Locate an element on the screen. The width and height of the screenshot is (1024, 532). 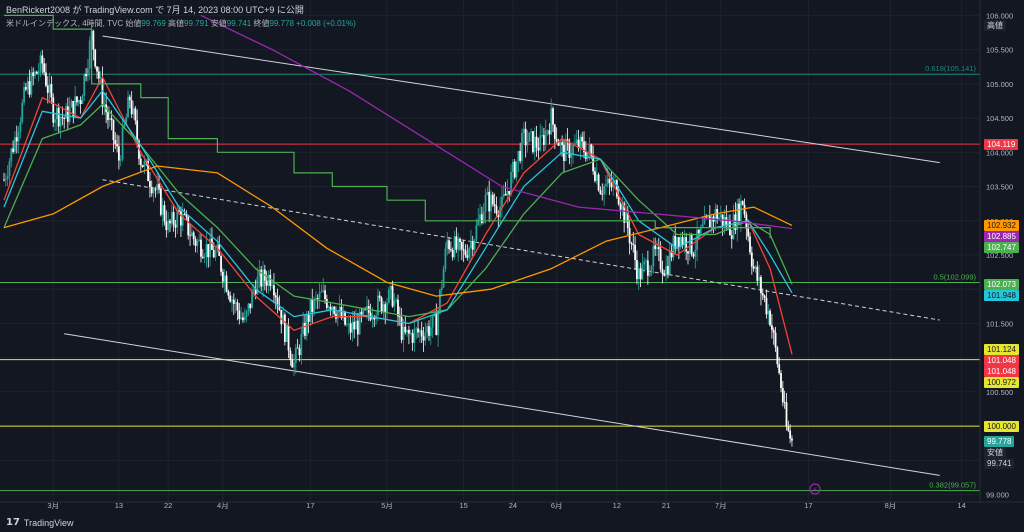
change-value: +0.008 (+0.01%) is located at coordinates (326, 23).